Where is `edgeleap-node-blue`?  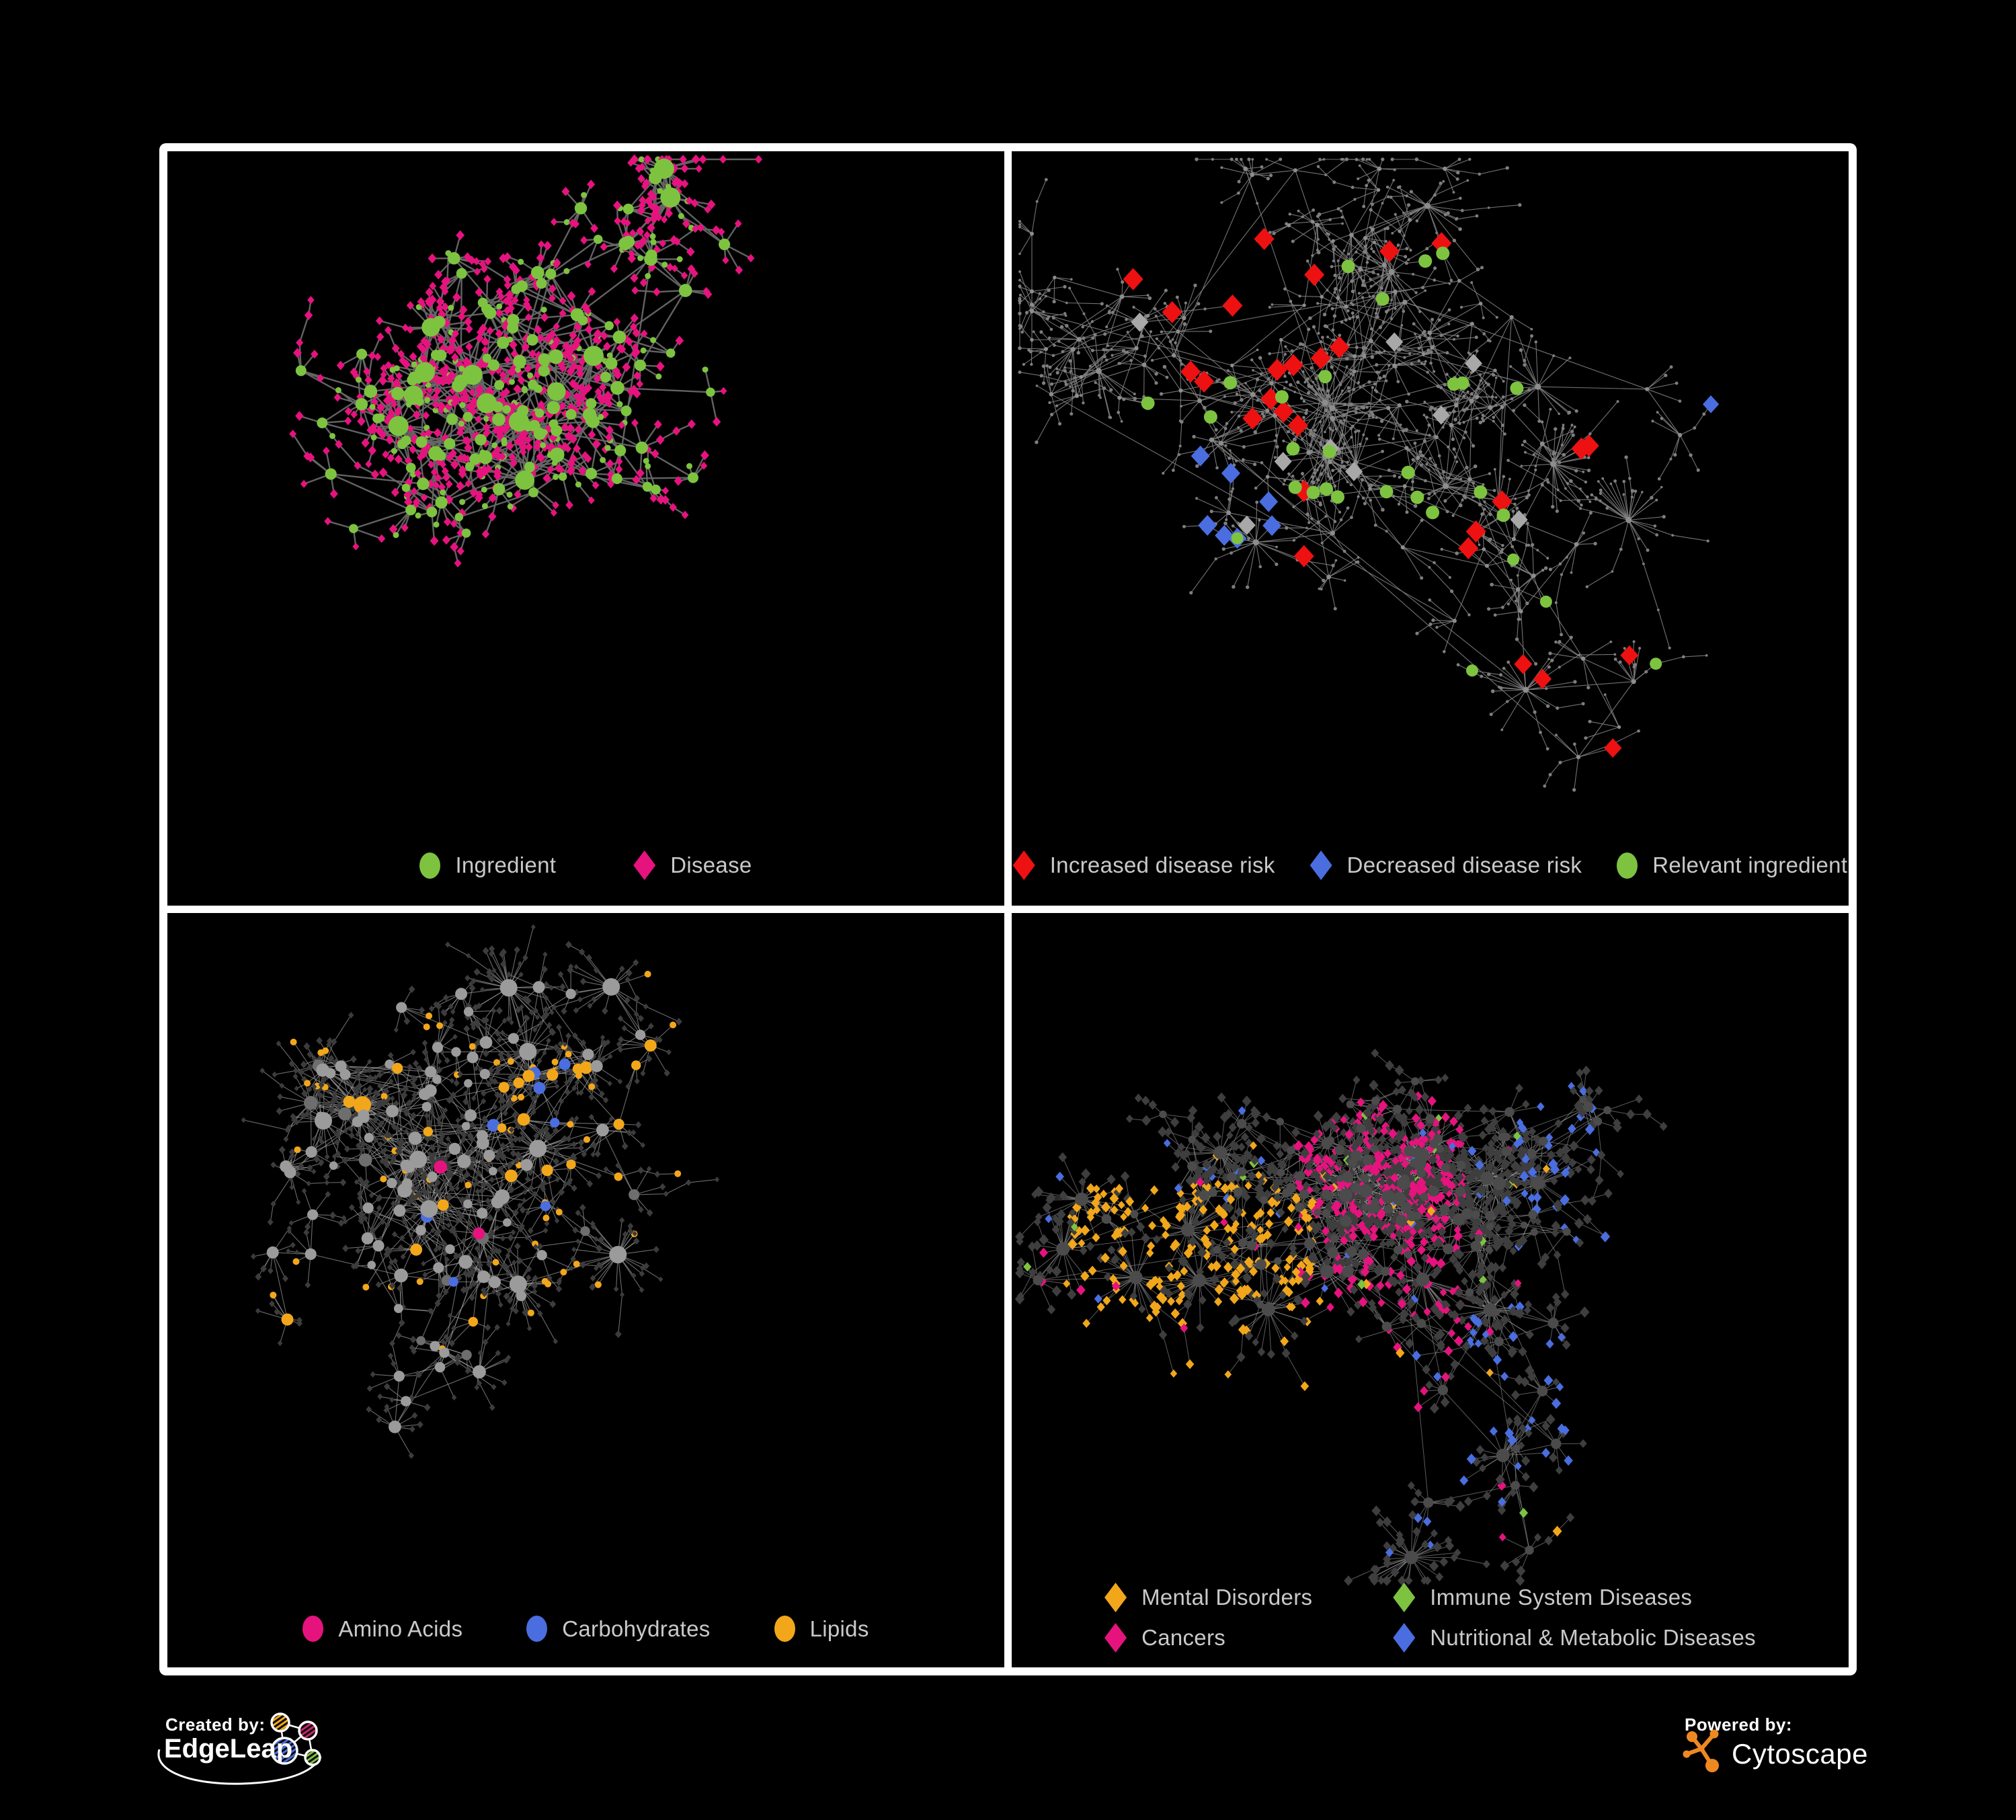
edgeleap-node-blue is located at coordinates (284, 1751).